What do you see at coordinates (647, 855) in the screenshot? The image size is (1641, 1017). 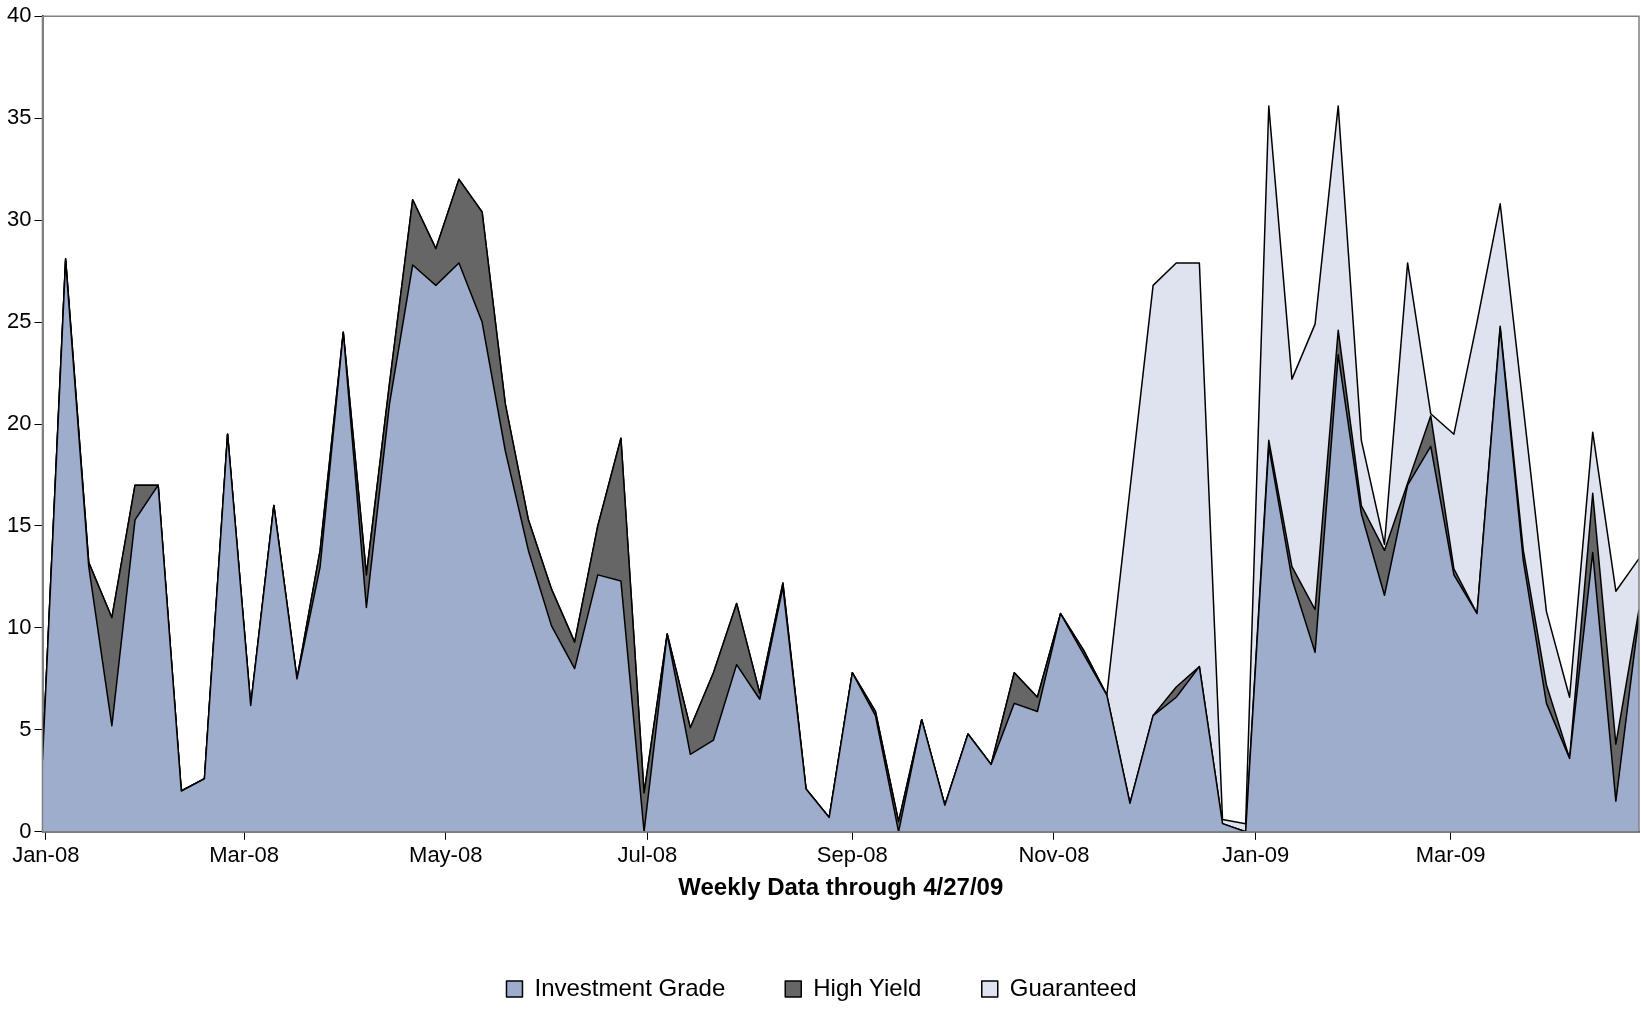 I see `x-tick-label: Jul-08` at bounding box center [647, 855].